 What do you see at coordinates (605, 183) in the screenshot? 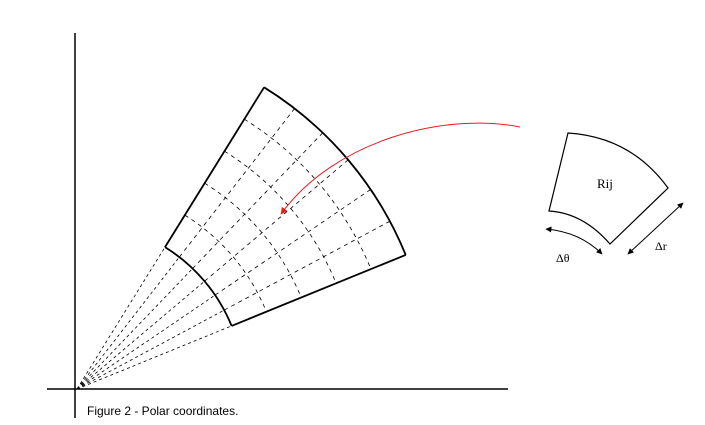
I see `cell-label: Rij` at bounding box center [605, 183].